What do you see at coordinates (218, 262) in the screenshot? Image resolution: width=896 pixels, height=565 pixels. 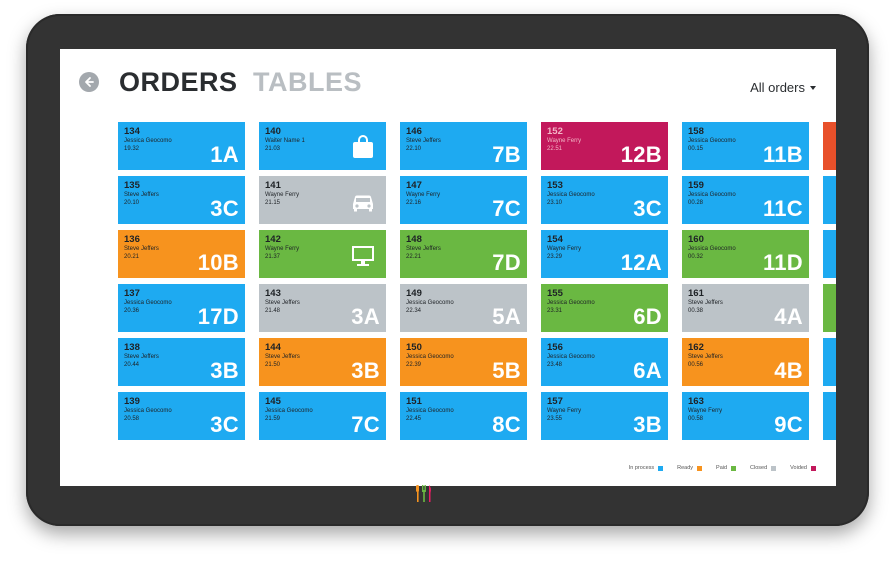 I see `table-label: 10B` at bounding box center [218, 262].